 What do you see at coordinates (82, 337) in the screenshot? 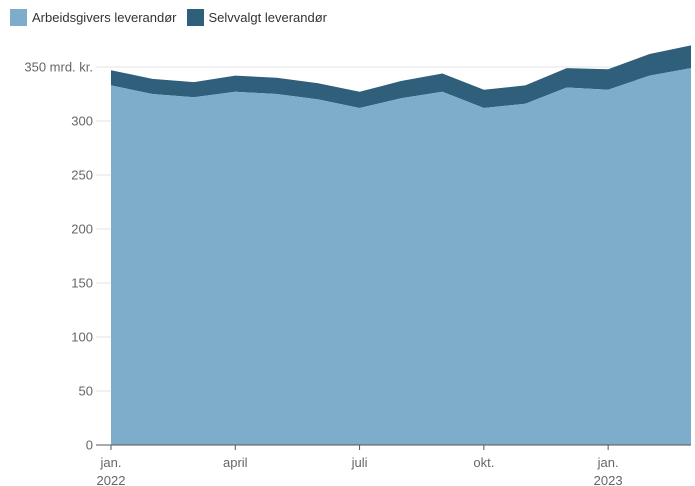
I see `y-tick-label: 100` at bounding box center [82, 337].